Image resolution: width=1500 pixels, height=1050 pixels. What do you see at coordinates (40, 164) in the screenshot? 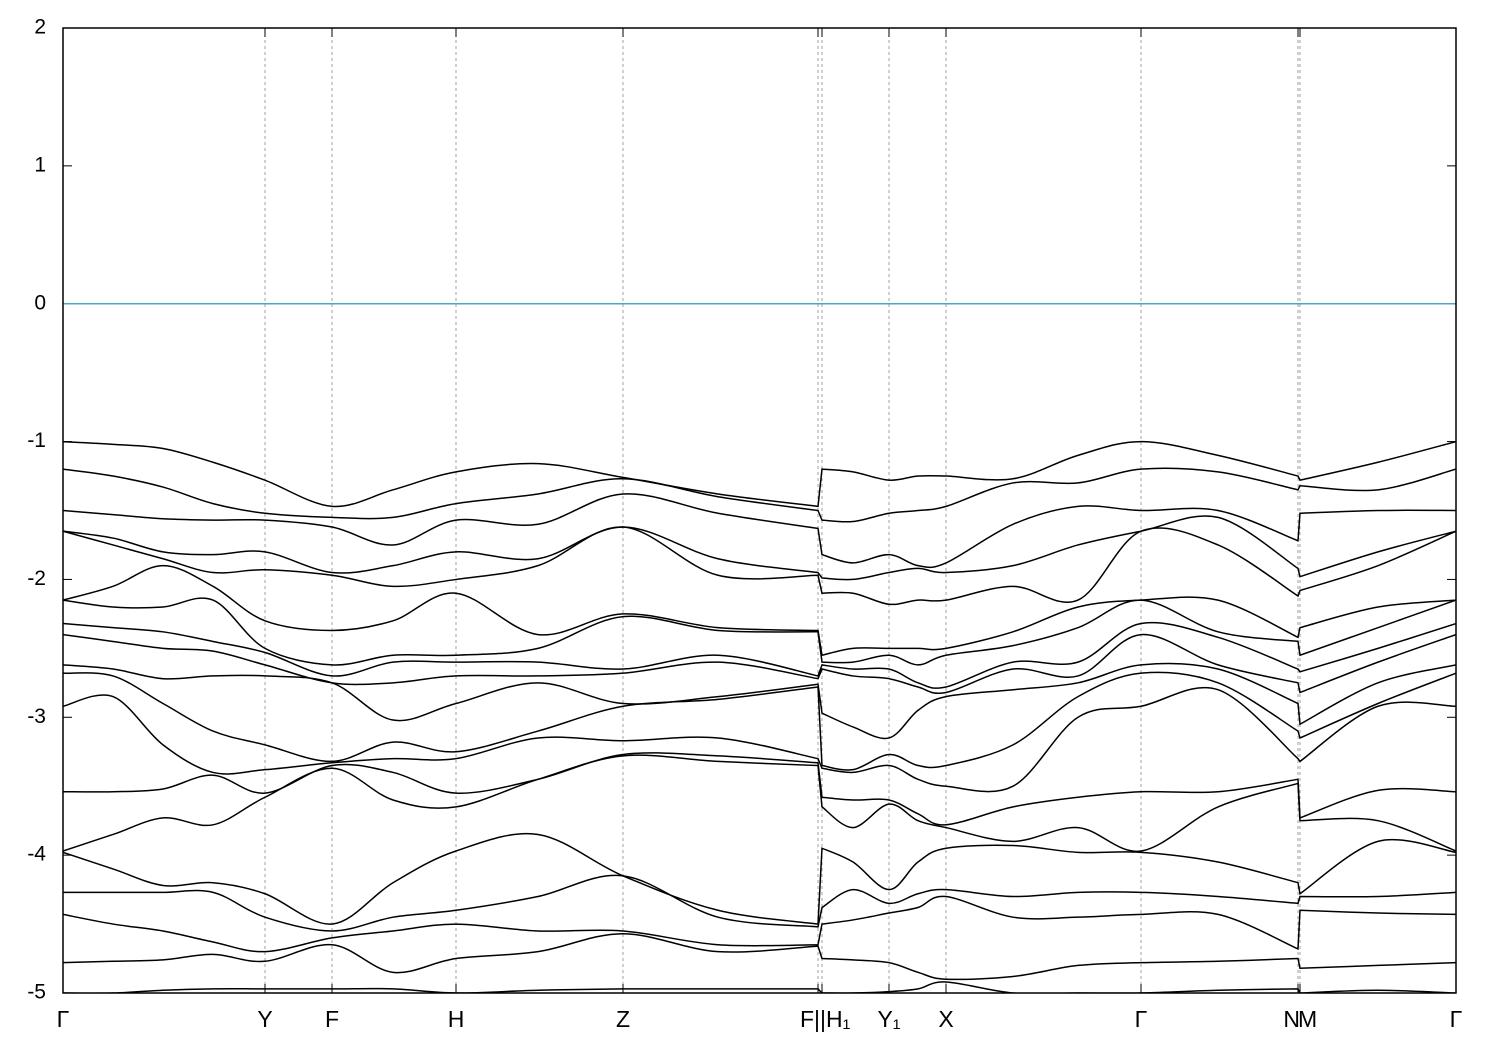
I see `y-tick-label: 1` at bounding box center [40, 164].